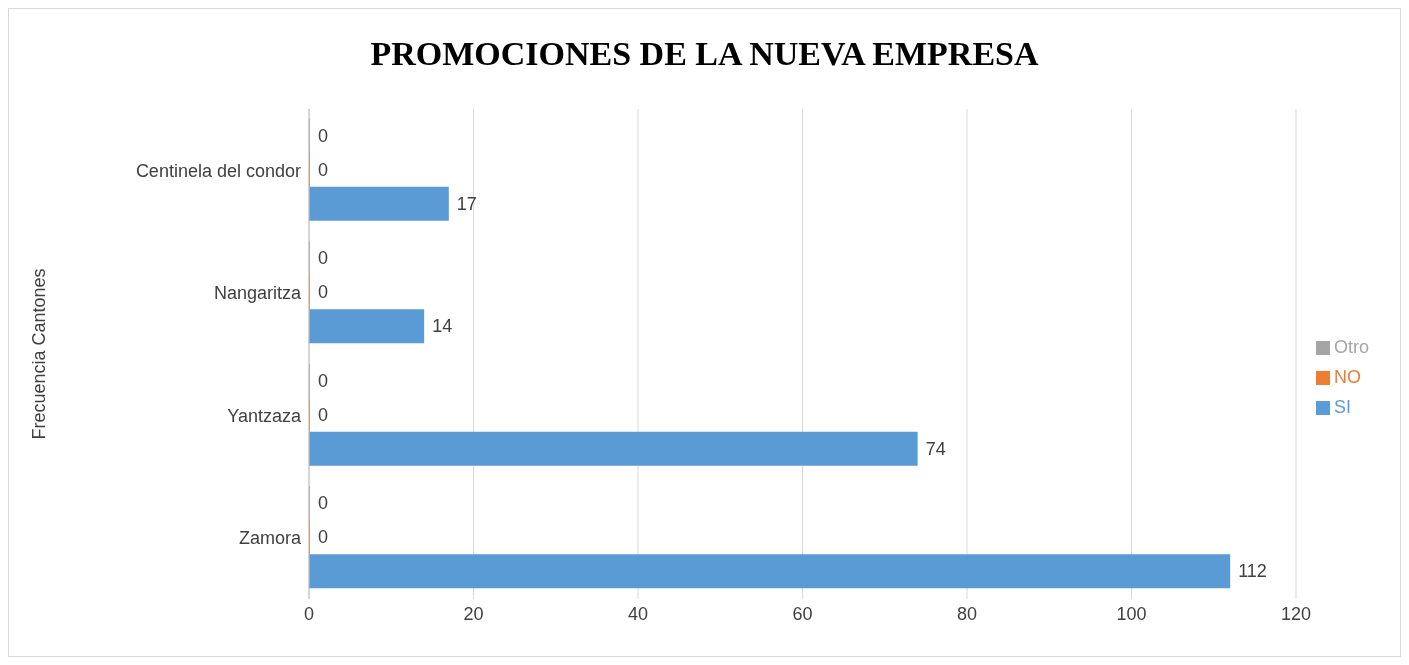  I want to click on chart-title: PROMOCIONES DE LA NUEVA EMPRESA, so click(704, 54).